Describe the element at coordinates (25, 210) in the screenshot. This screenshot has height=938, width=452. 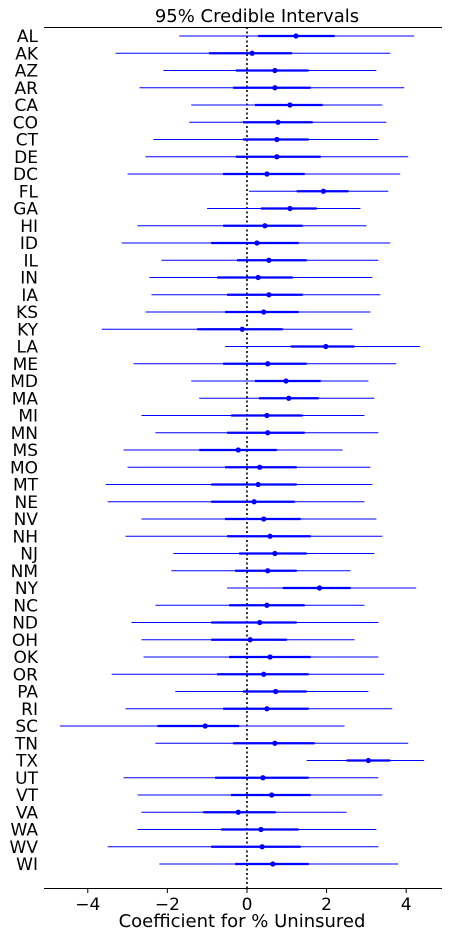
I see `state-label-ga: GA` at that location.